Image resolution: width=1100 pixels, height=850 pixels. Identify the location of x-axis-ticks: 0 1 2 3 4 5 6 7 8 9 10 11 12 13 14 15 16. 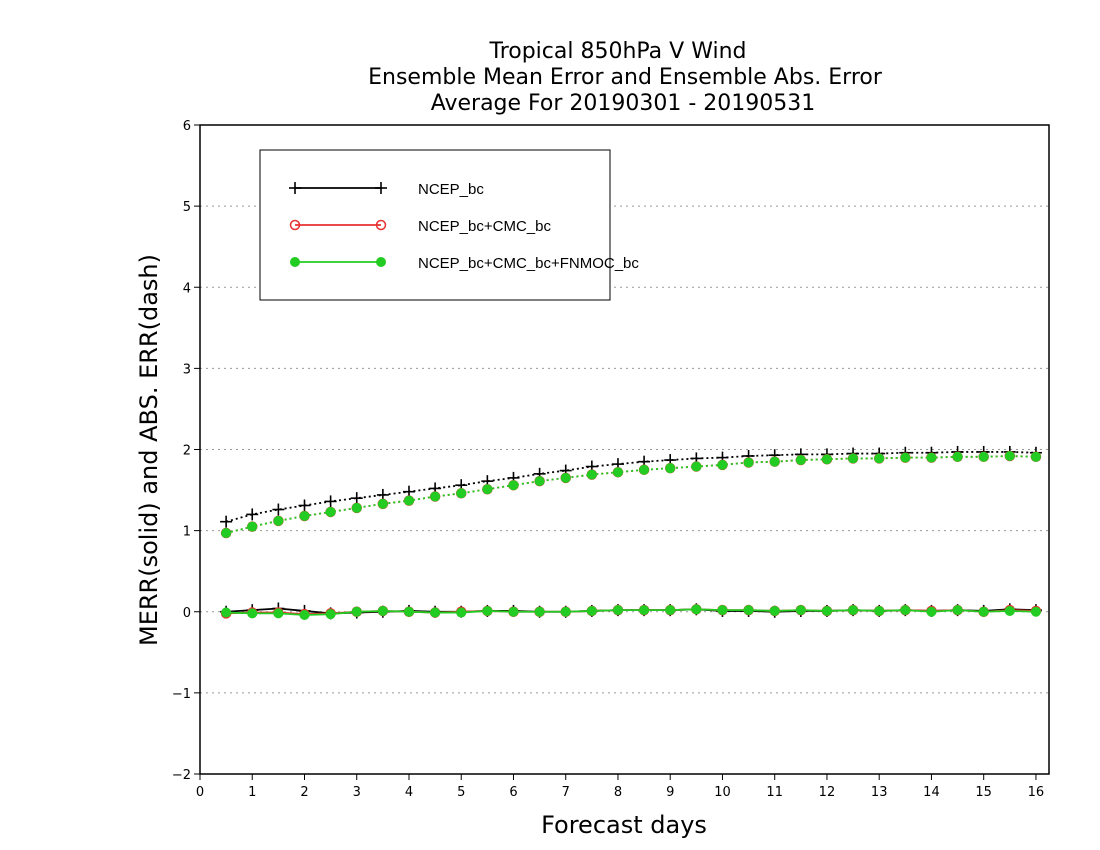
(620, 787).